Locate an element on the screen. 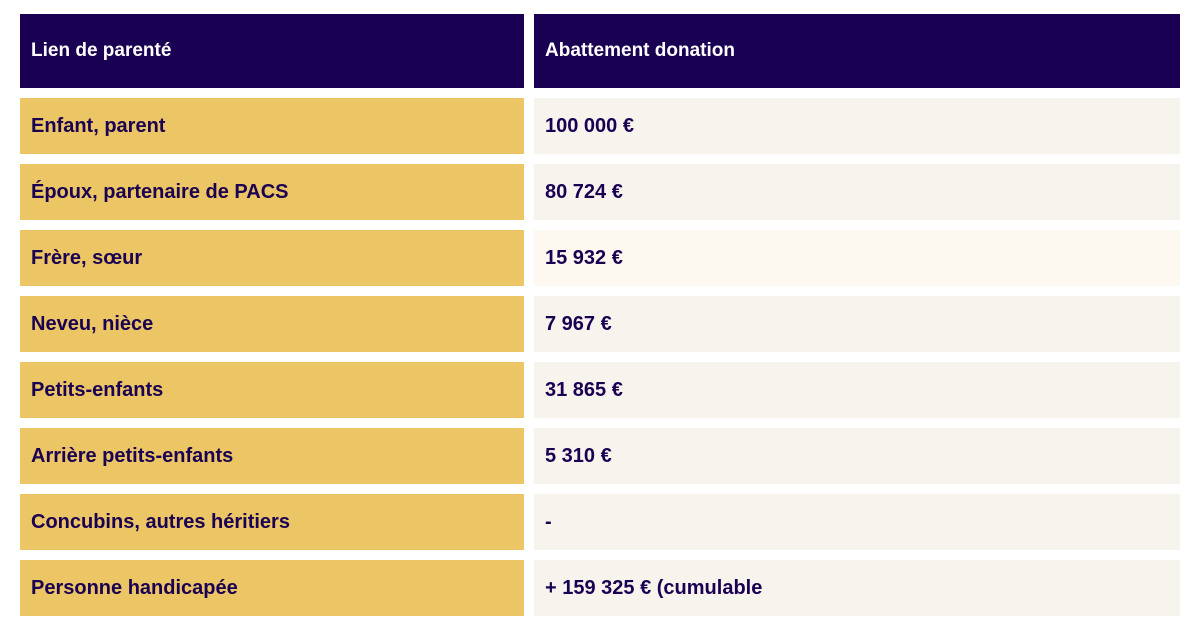 This screenshot has width=1200, height=630. table-row: Enfant, parent 100 000 € is located at coordinates (600, 126).